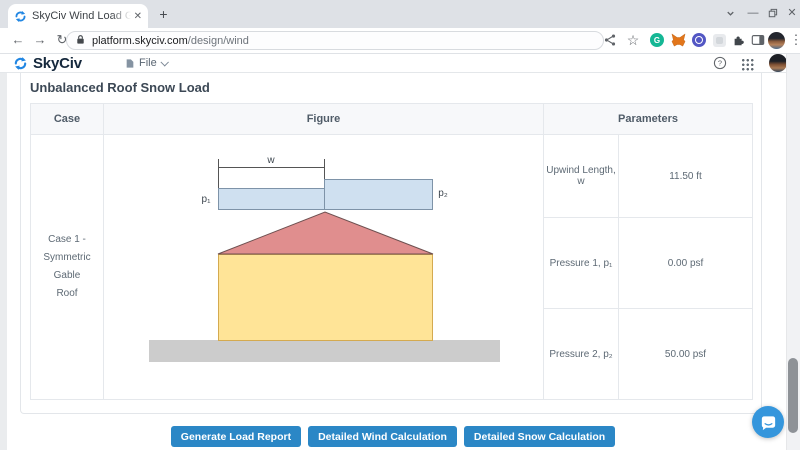  I want to click on column-header-parameters: Parameters, so click(648, 119).